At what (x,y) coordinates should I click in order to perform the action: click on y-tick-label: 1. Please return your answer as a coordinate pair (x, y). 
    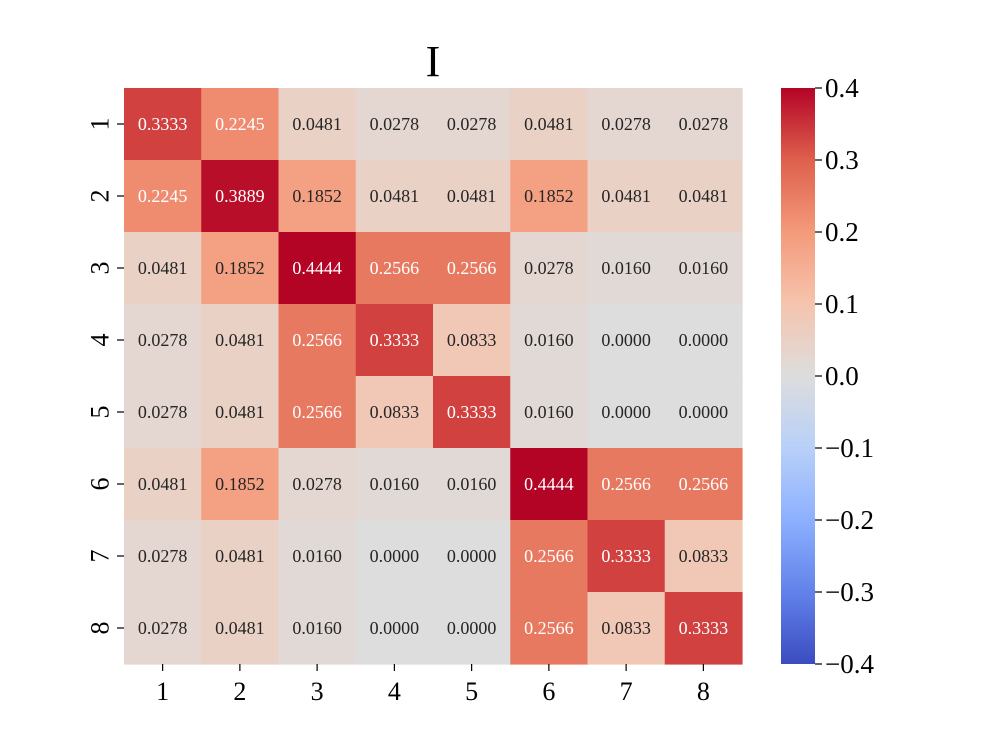
    Looking at the image, I should click on (100, 124).